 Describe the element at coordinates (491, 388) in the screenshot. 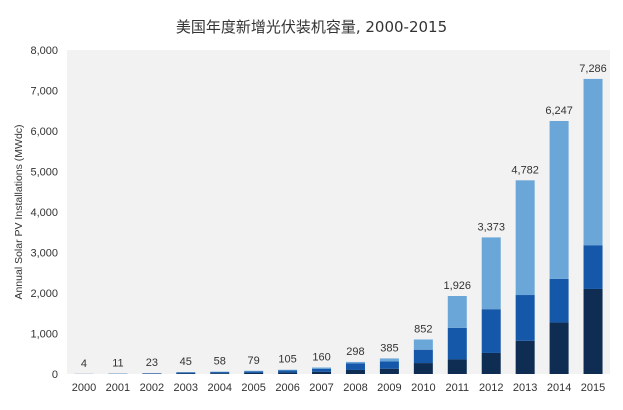

I see `x-tick-label: 2012` at that location.